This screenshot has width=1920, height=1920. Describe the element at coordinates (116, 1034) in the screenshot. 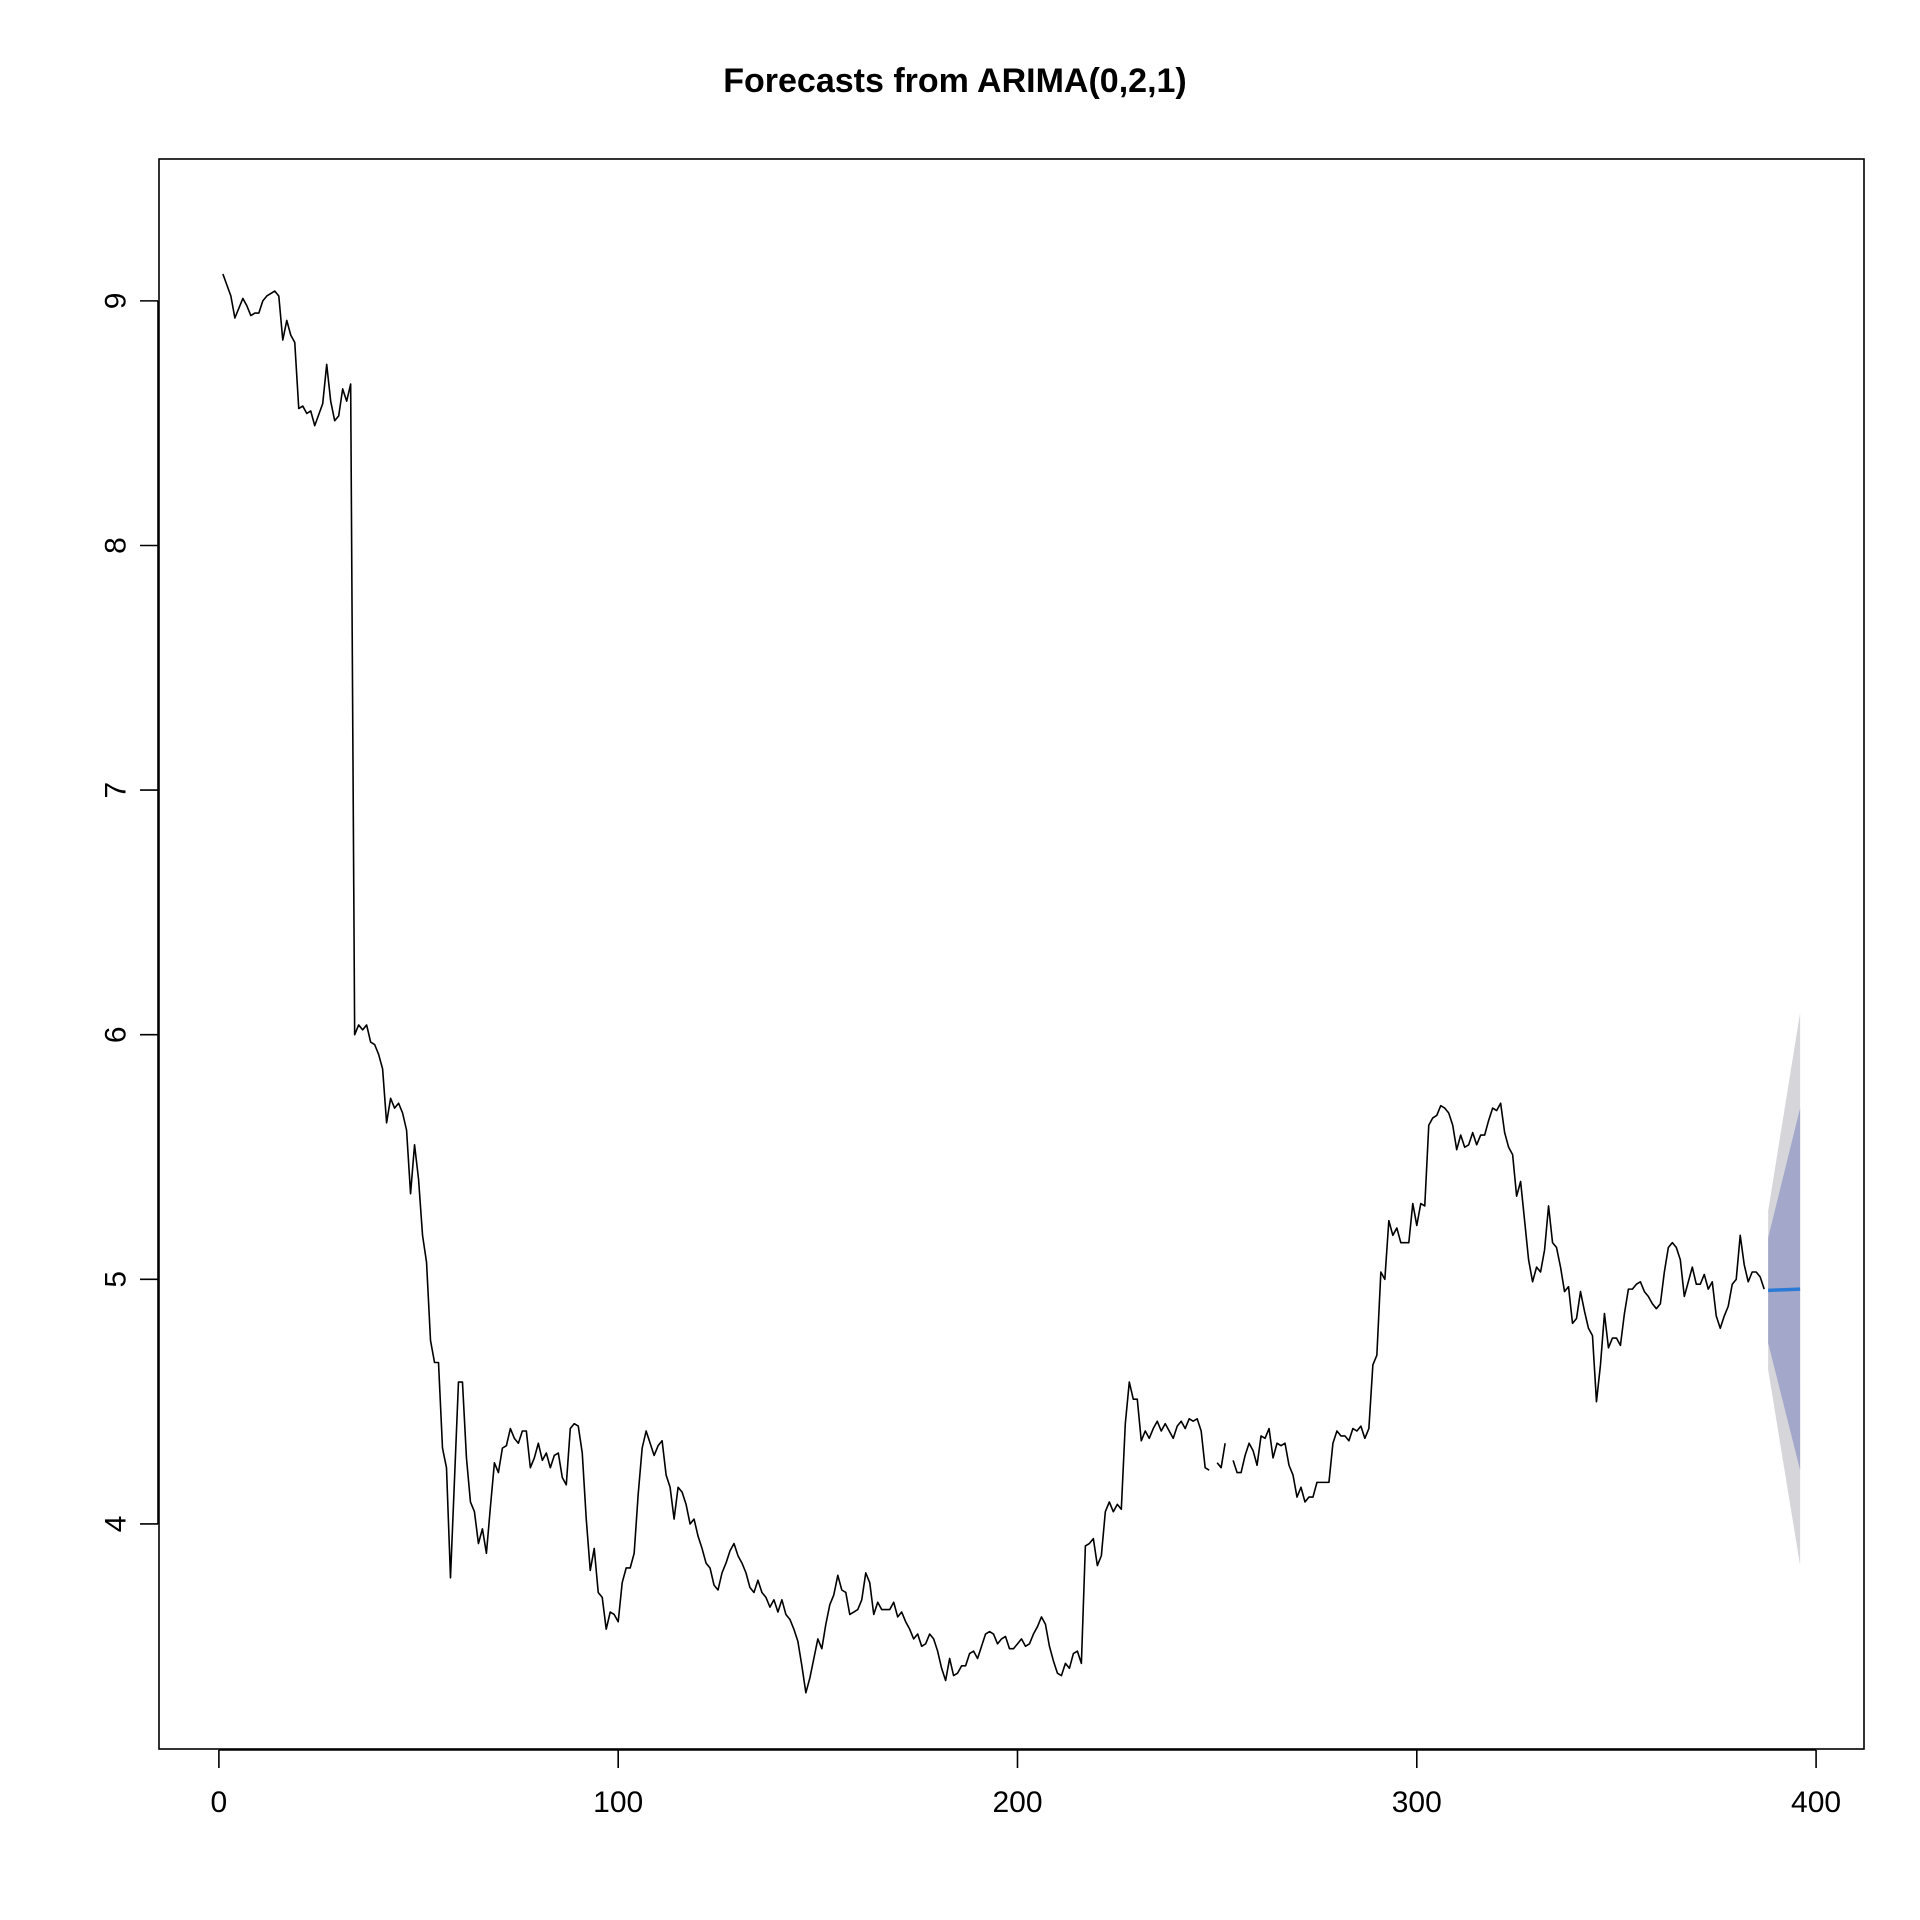

I see `y-tick-label: 6` at that location.